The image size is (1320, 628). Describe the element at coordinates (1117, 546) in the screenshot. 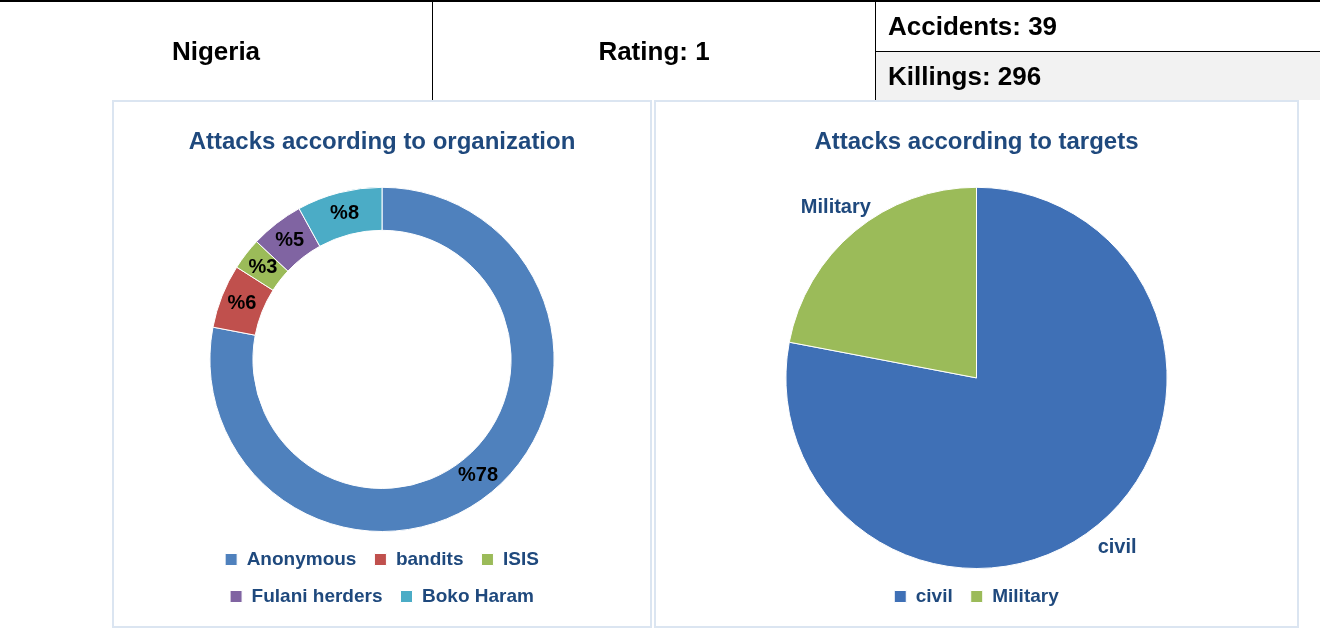

I see `data-label: civil` at that location.